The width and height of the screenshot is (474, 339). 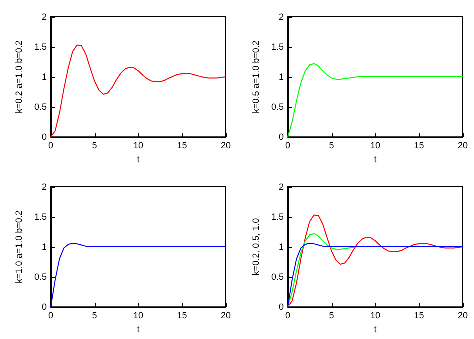 What do you see at coordinates (256, 77) in the screenshot?
I see `y-axis-title: k=0.5 a=1.0 b=0.2` at bounding box center [256, 77].